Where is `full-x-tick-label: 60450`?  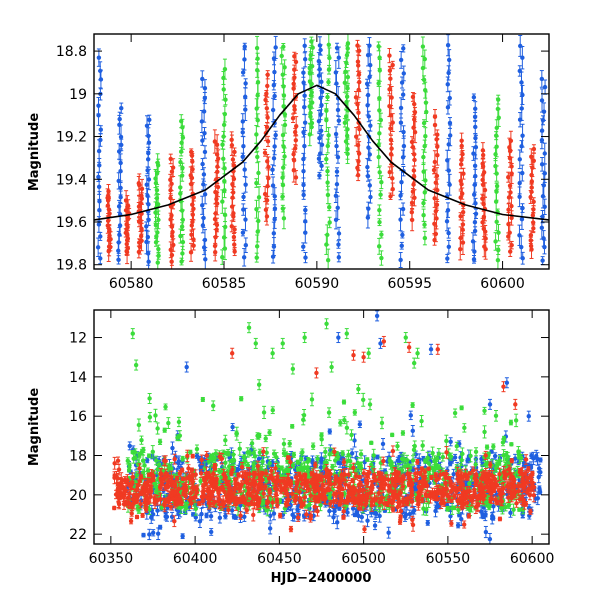 full-x-tick-label: 60450 is located at coordinates (279, 559).